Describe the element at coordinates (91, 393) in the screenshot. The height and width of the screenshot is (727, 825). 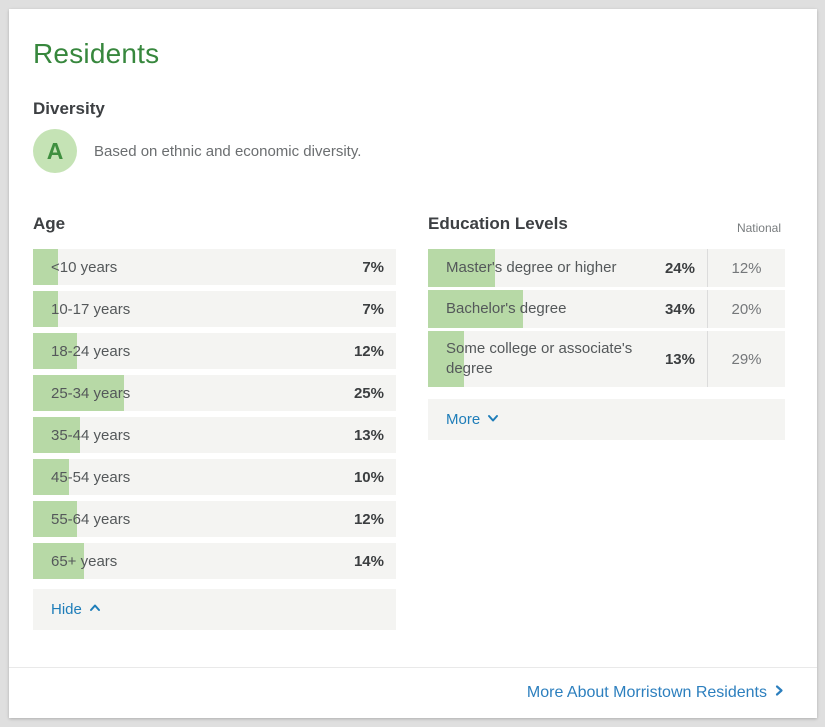
I see `age-row-label: 25-34 years` at that location.